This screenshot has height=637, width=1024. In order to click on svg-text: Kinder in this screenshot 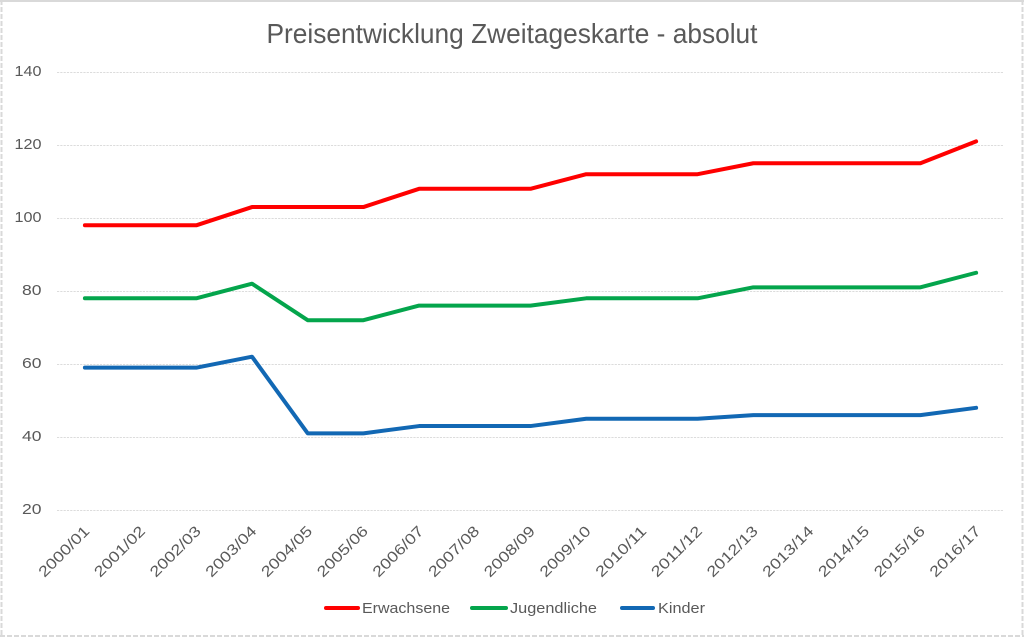, I will do `click(681, 608)`.